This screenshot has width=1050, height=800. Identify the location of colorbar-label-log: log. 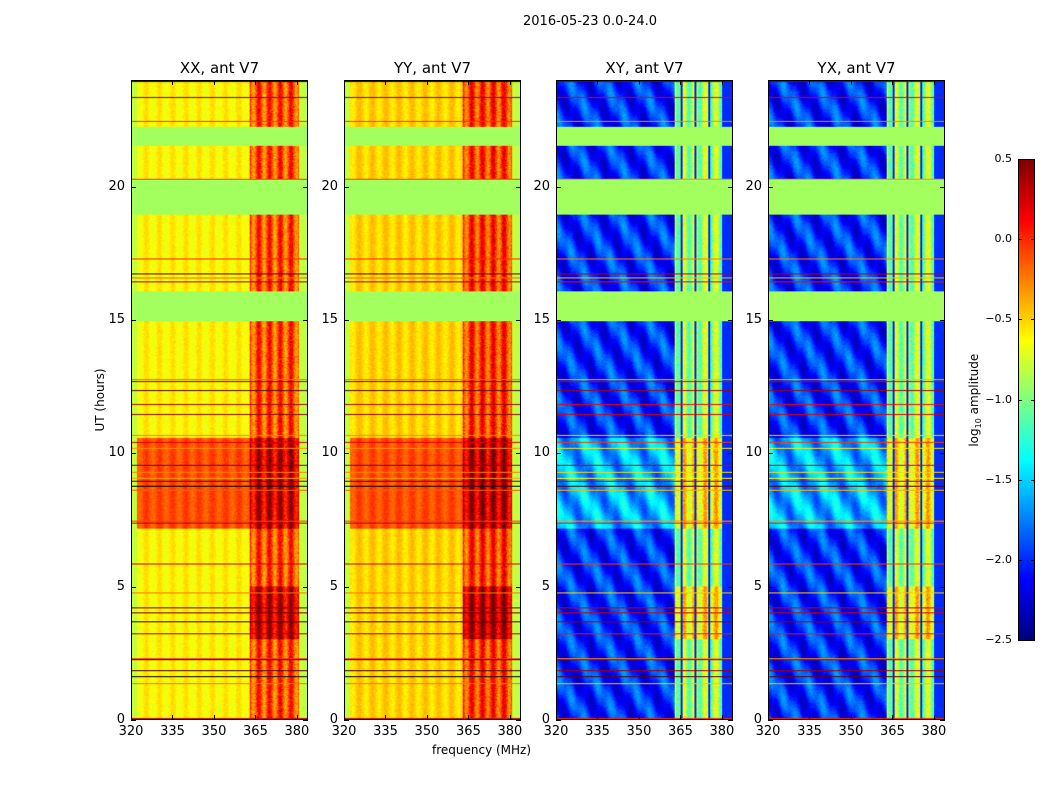
(973, 437).